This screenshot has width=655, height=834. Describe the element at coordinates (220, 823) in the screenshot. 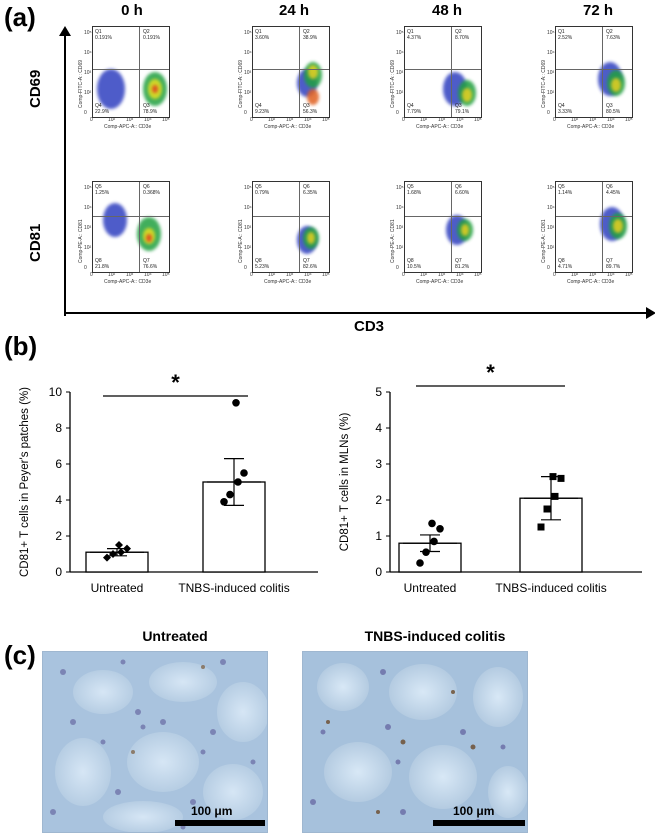

I see `scale-bar-left` at that location.